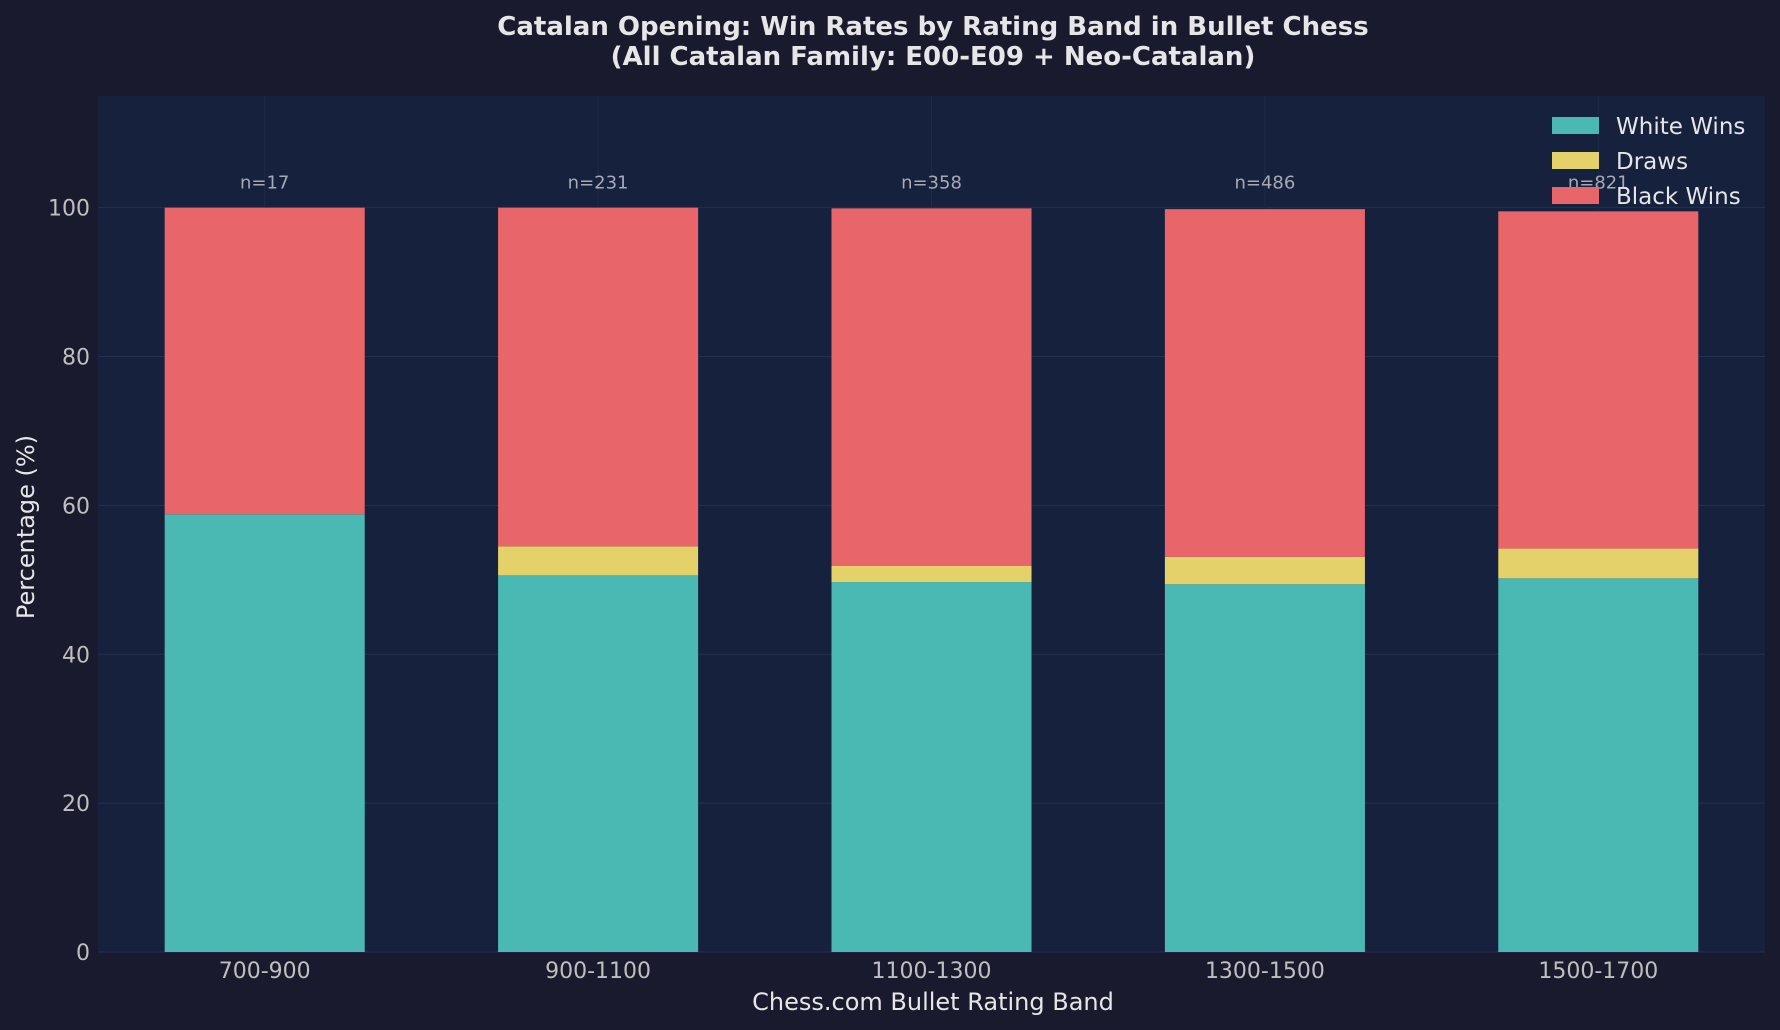  I want to click on legend-swatch-black-wins, so click(1575, 195).